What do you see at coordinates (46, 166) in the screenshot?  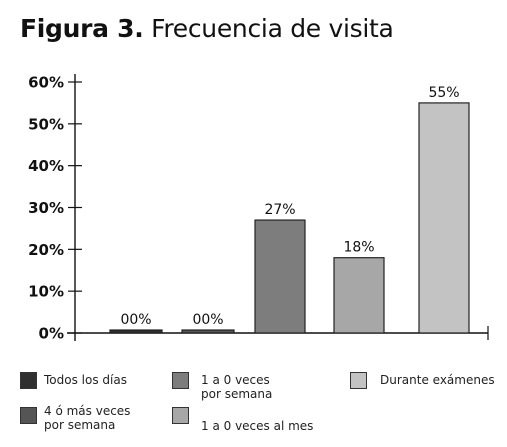 I see `y-tick-label: 40%` at bounding box center [46, 166].